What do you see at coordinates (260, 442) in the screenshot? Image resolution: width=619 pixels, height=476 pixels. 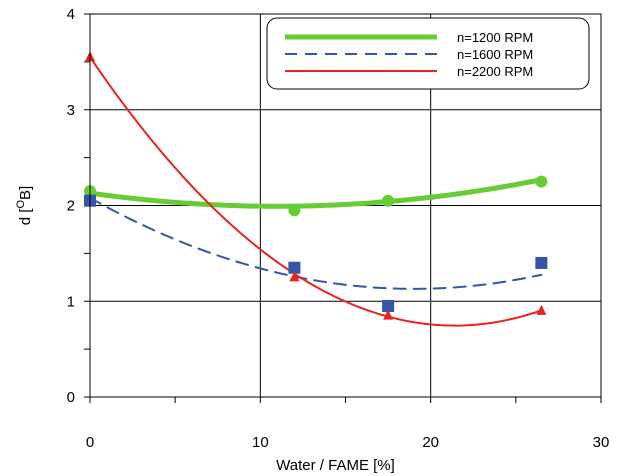 I see `x-tick-label: 10` at bounding box center [260, 442].